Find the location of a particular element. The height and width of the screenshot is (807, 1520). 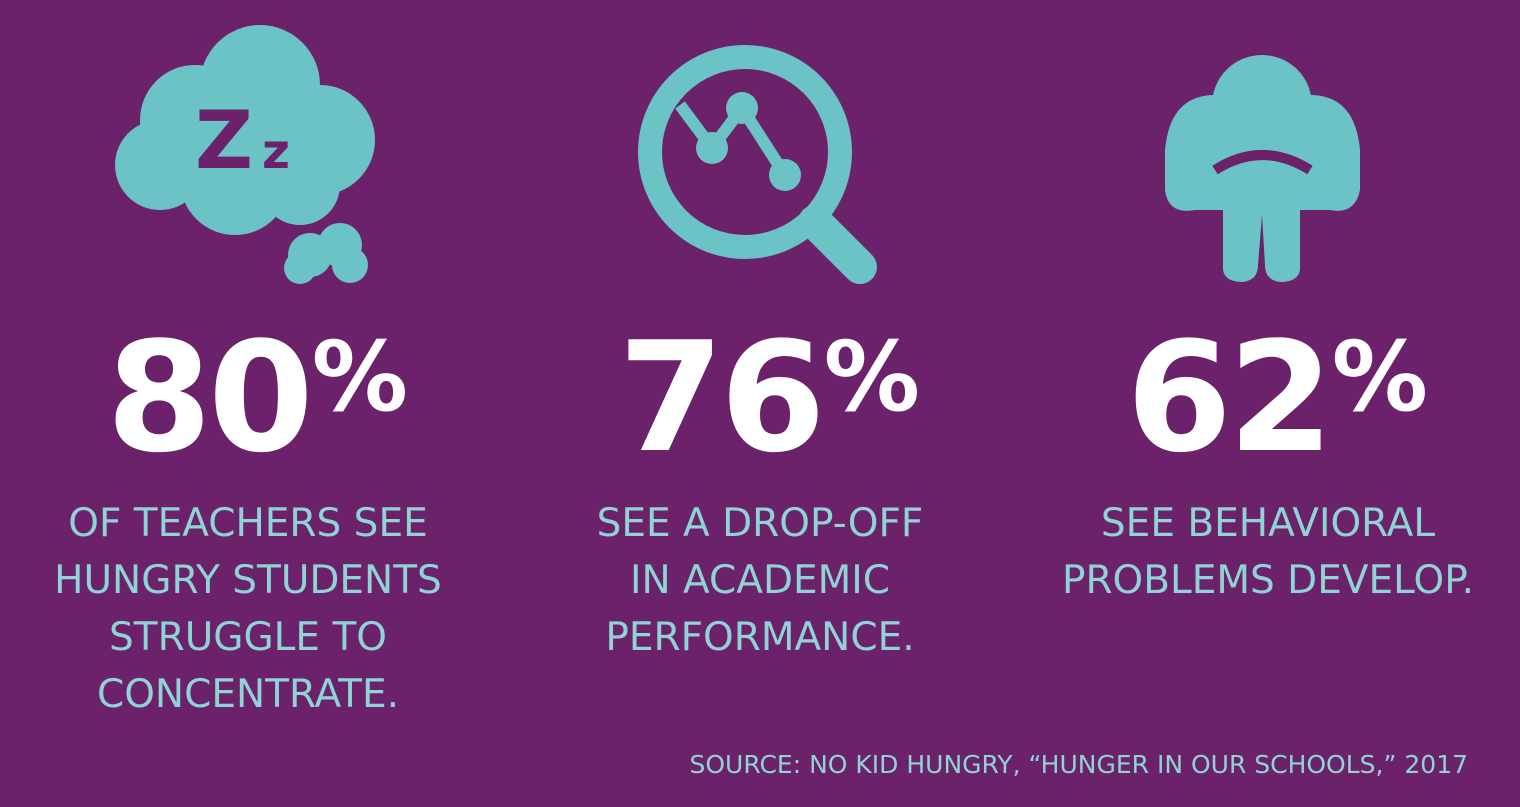

stat-text: SEE A DROP-OFF is located at coordinates (760, 523).